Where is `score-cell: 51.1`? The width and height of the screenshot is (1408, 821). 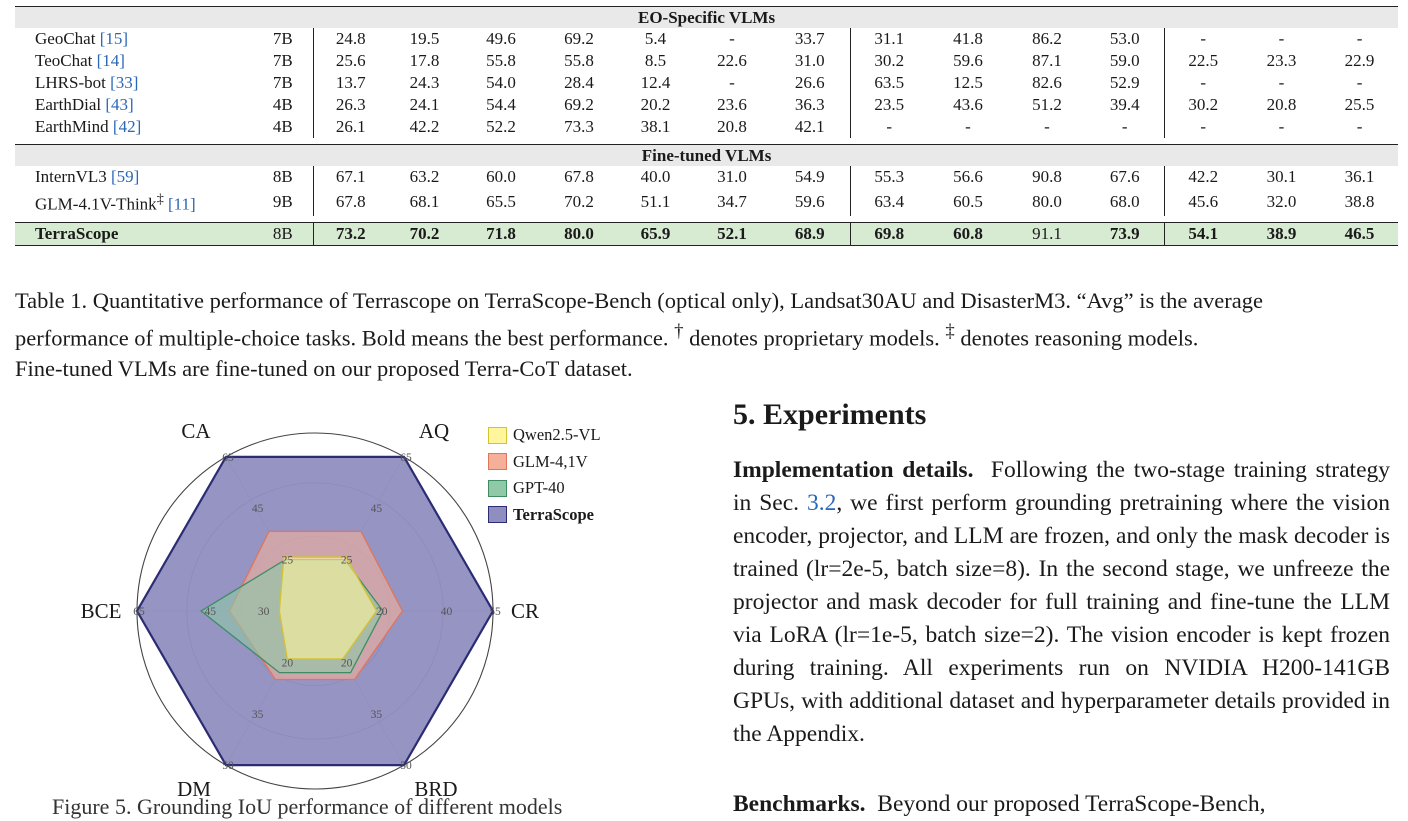
score-cell: 51.1 is located at coordinates (655, 201).